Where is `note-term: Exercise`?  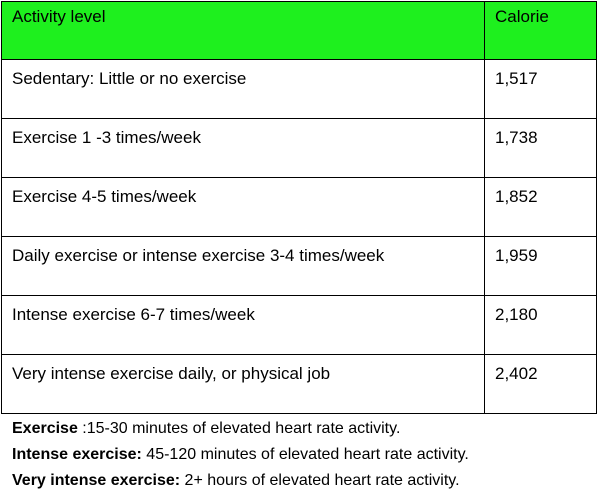 note-term: Exercise is located at coordinates (45, 428).